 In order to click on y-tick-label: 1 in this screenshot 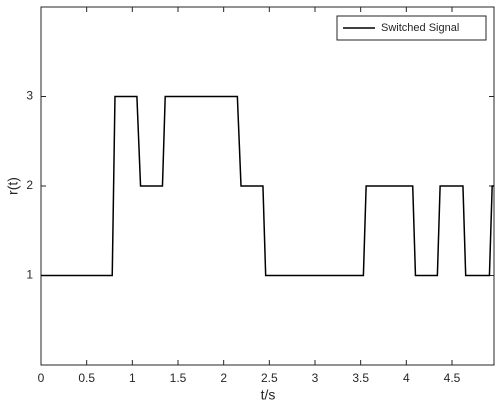, I will do `click(29, 275)`.